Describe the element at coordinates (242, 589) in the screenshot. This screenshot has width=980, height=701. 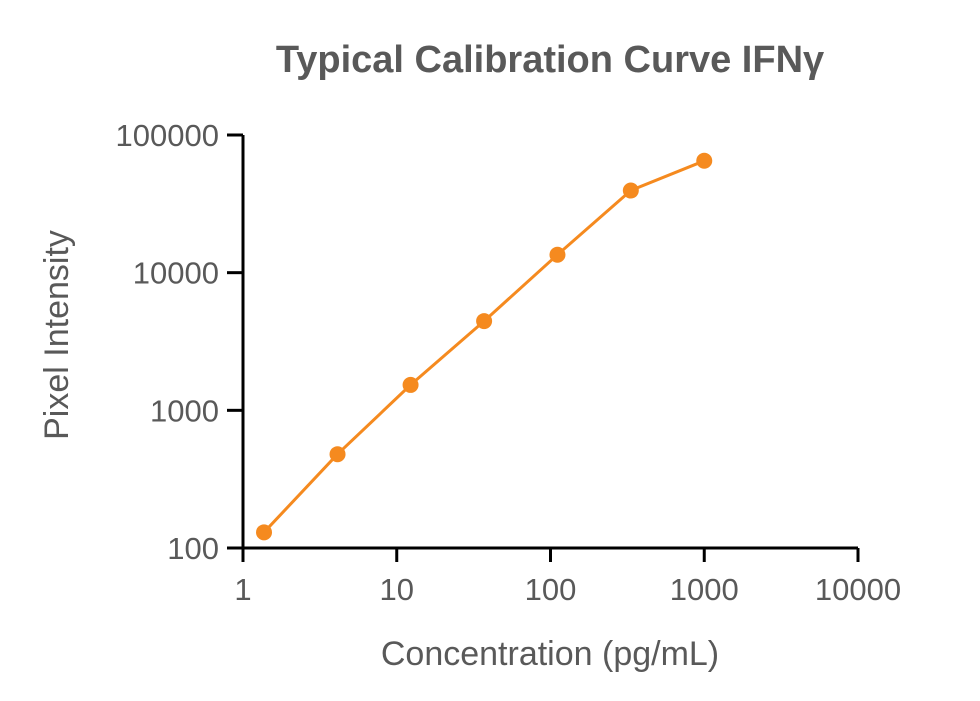
I see `x-tick-label: 1` at that location.